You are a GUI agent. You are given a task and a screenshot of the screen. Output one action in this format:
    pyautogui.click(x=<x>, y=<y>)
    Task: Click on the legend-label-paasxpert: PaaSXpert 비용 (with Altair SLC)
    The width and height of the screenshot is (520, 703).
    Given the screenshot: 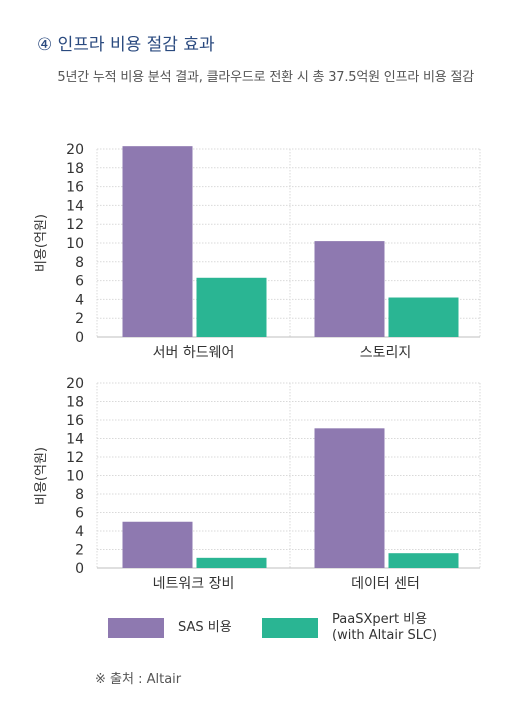 What is the action you would take?
    pyautogui.click(x=385, y=627)
    